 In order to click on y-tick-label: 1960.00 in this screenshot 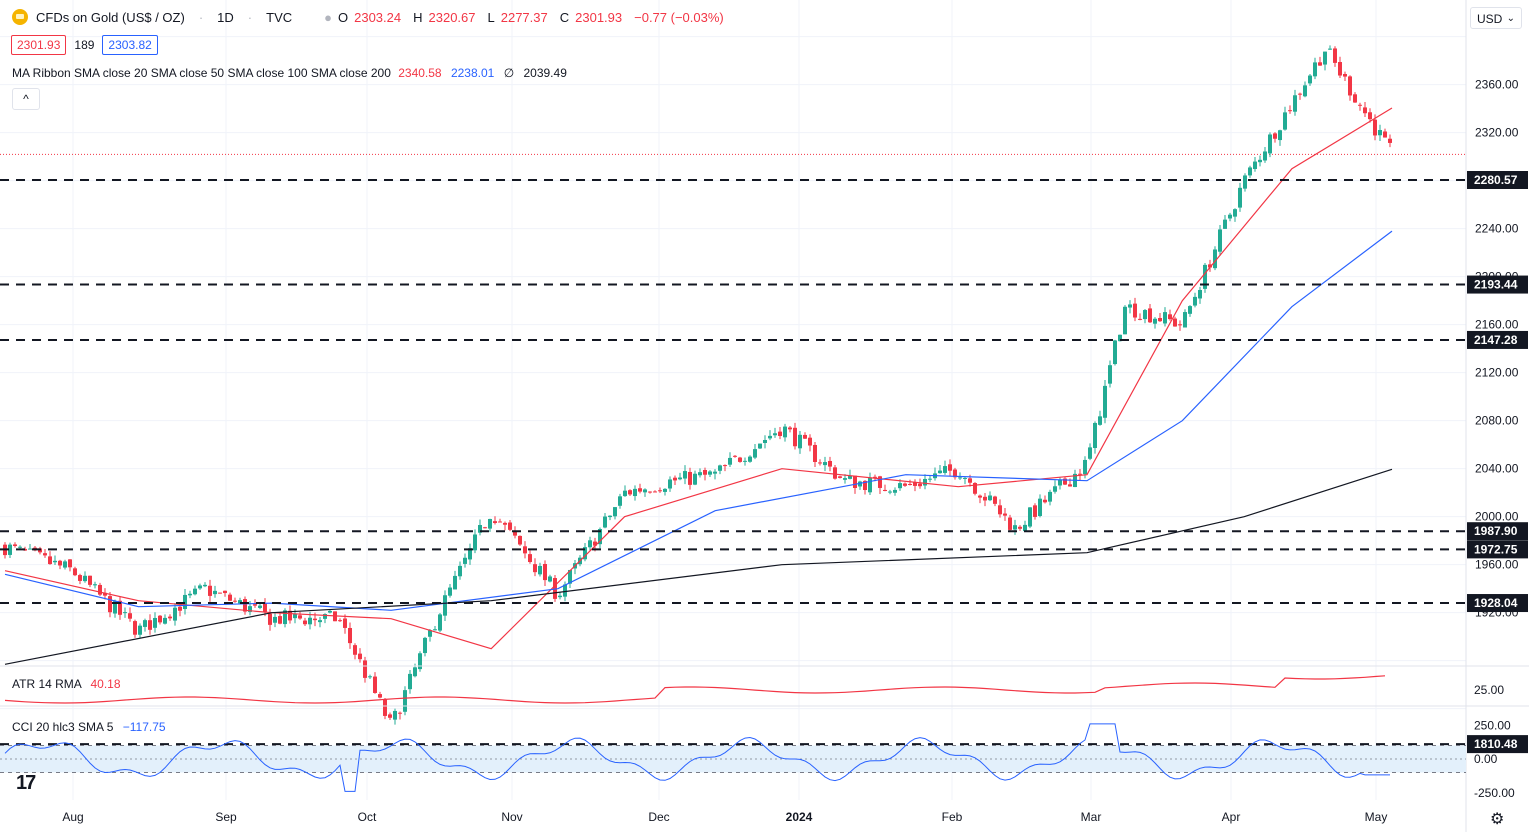, I will do `click(1497, 565)`.